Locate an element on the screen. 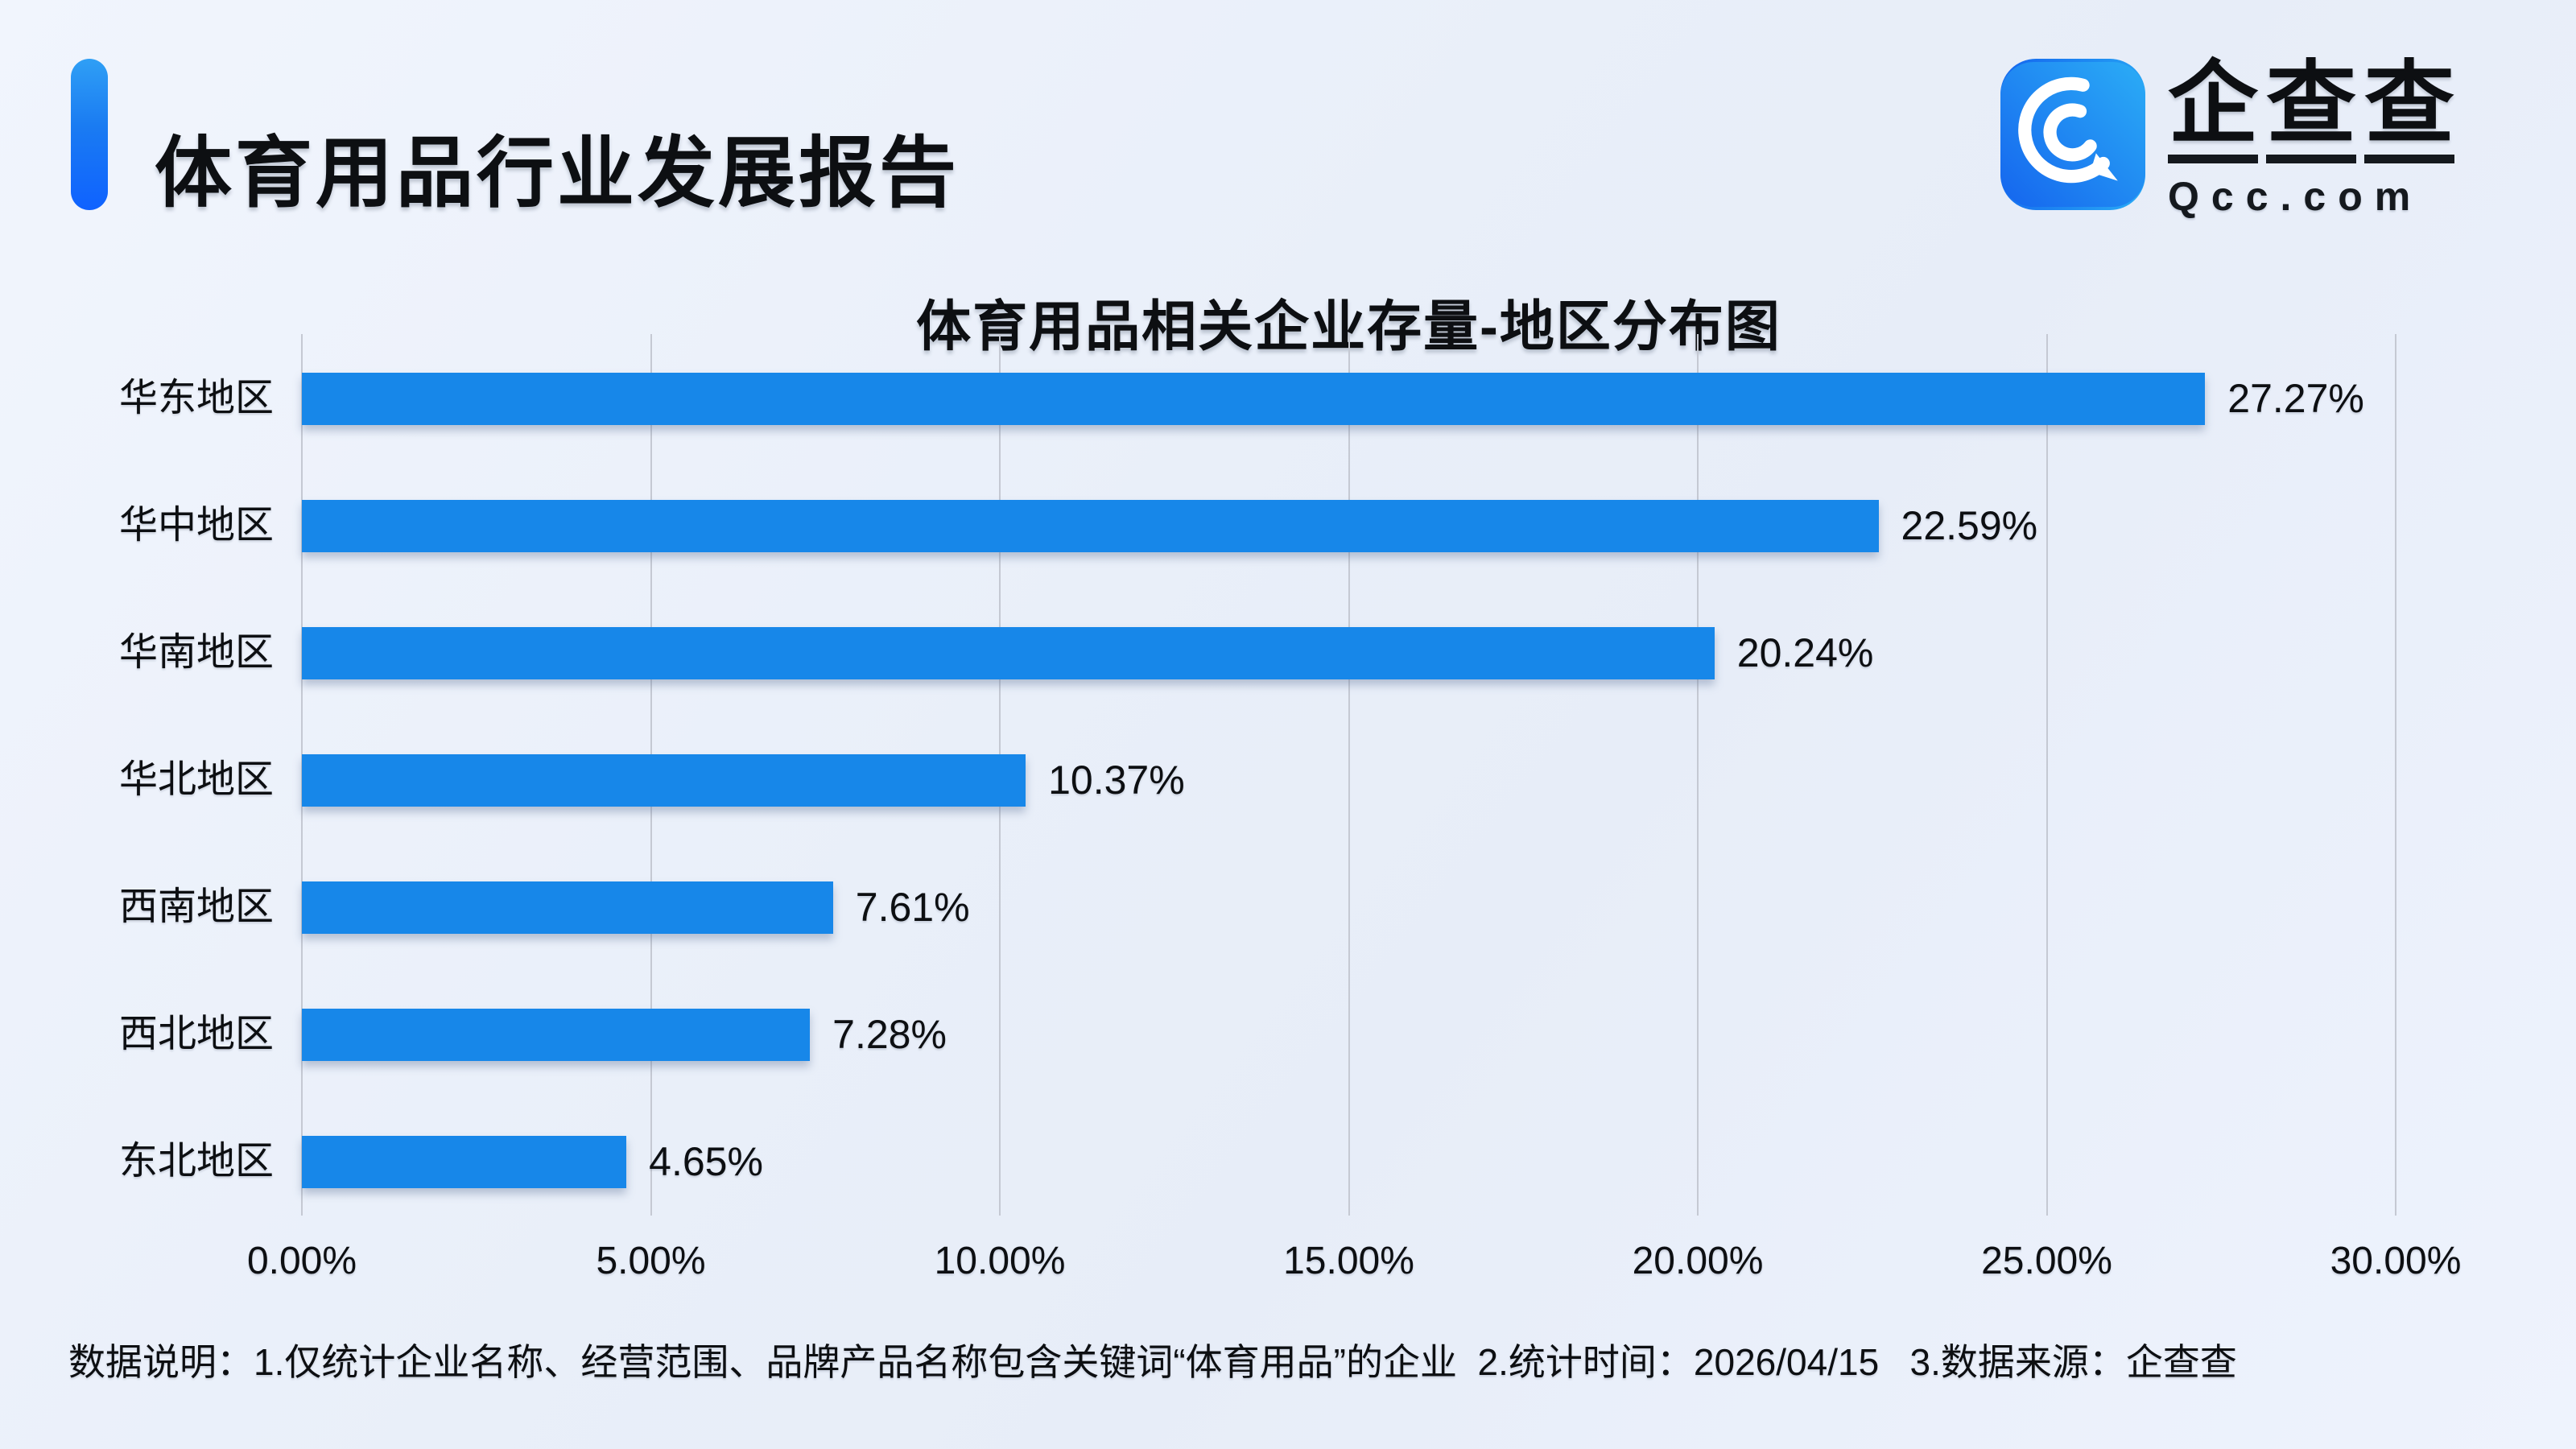 This screenshot has width=2576, height=1449. qcc-brand-name: 企 查 查 is located at coordinates (2311, 111).